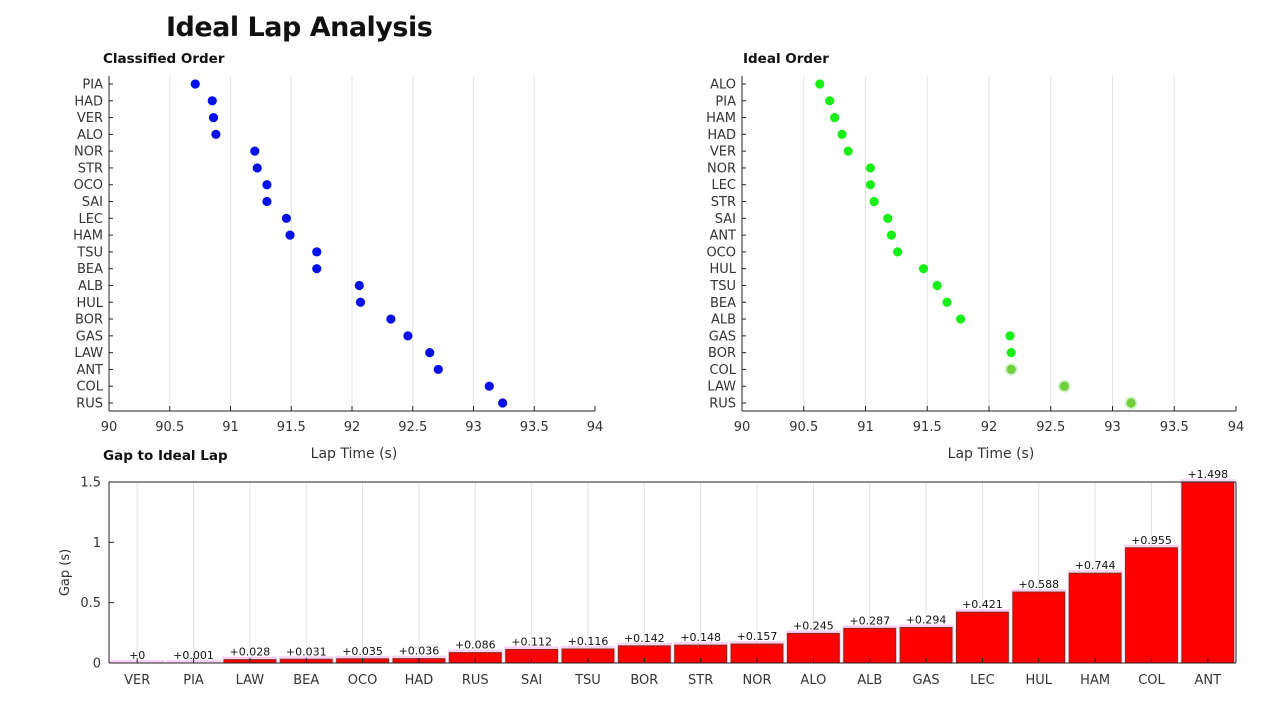 The height and width of the screenshot is (720, 1280). I want to click on gap-y-tick-label: 1, so click(97, 543).